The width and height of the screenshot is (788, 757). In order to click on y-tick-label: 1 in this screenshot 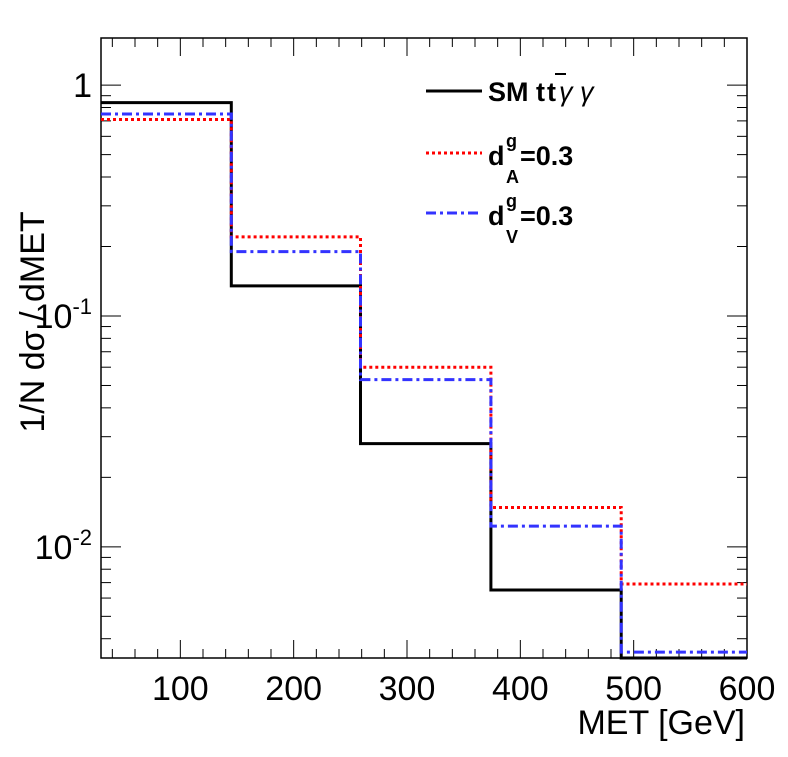, I will do `click(82, 86)`.